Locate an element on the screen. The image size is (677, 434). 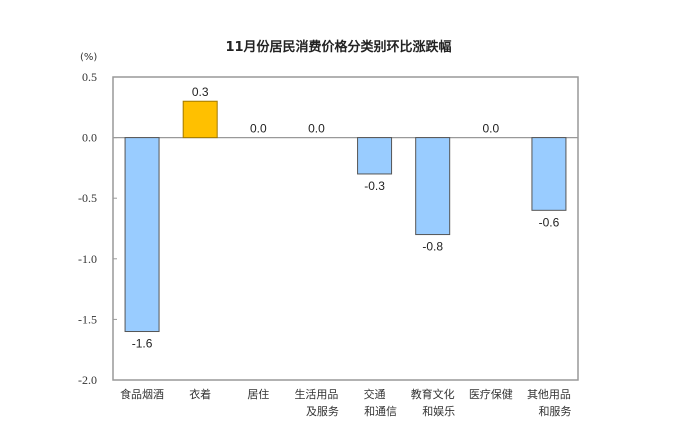
y-axis-unit: (%) is located at coordinates (89, 57).